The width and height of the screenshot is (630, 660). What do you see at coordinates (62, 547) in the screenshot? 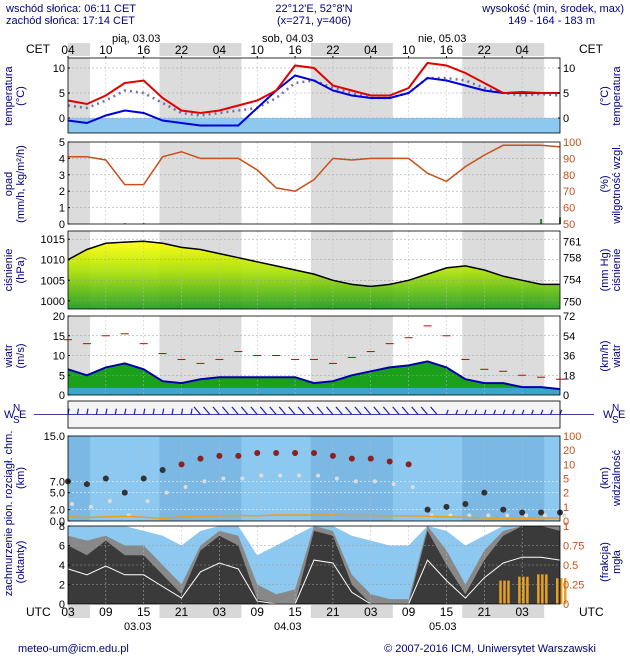
I see `y-tick-left: 6` at bounding box center [62, 547].